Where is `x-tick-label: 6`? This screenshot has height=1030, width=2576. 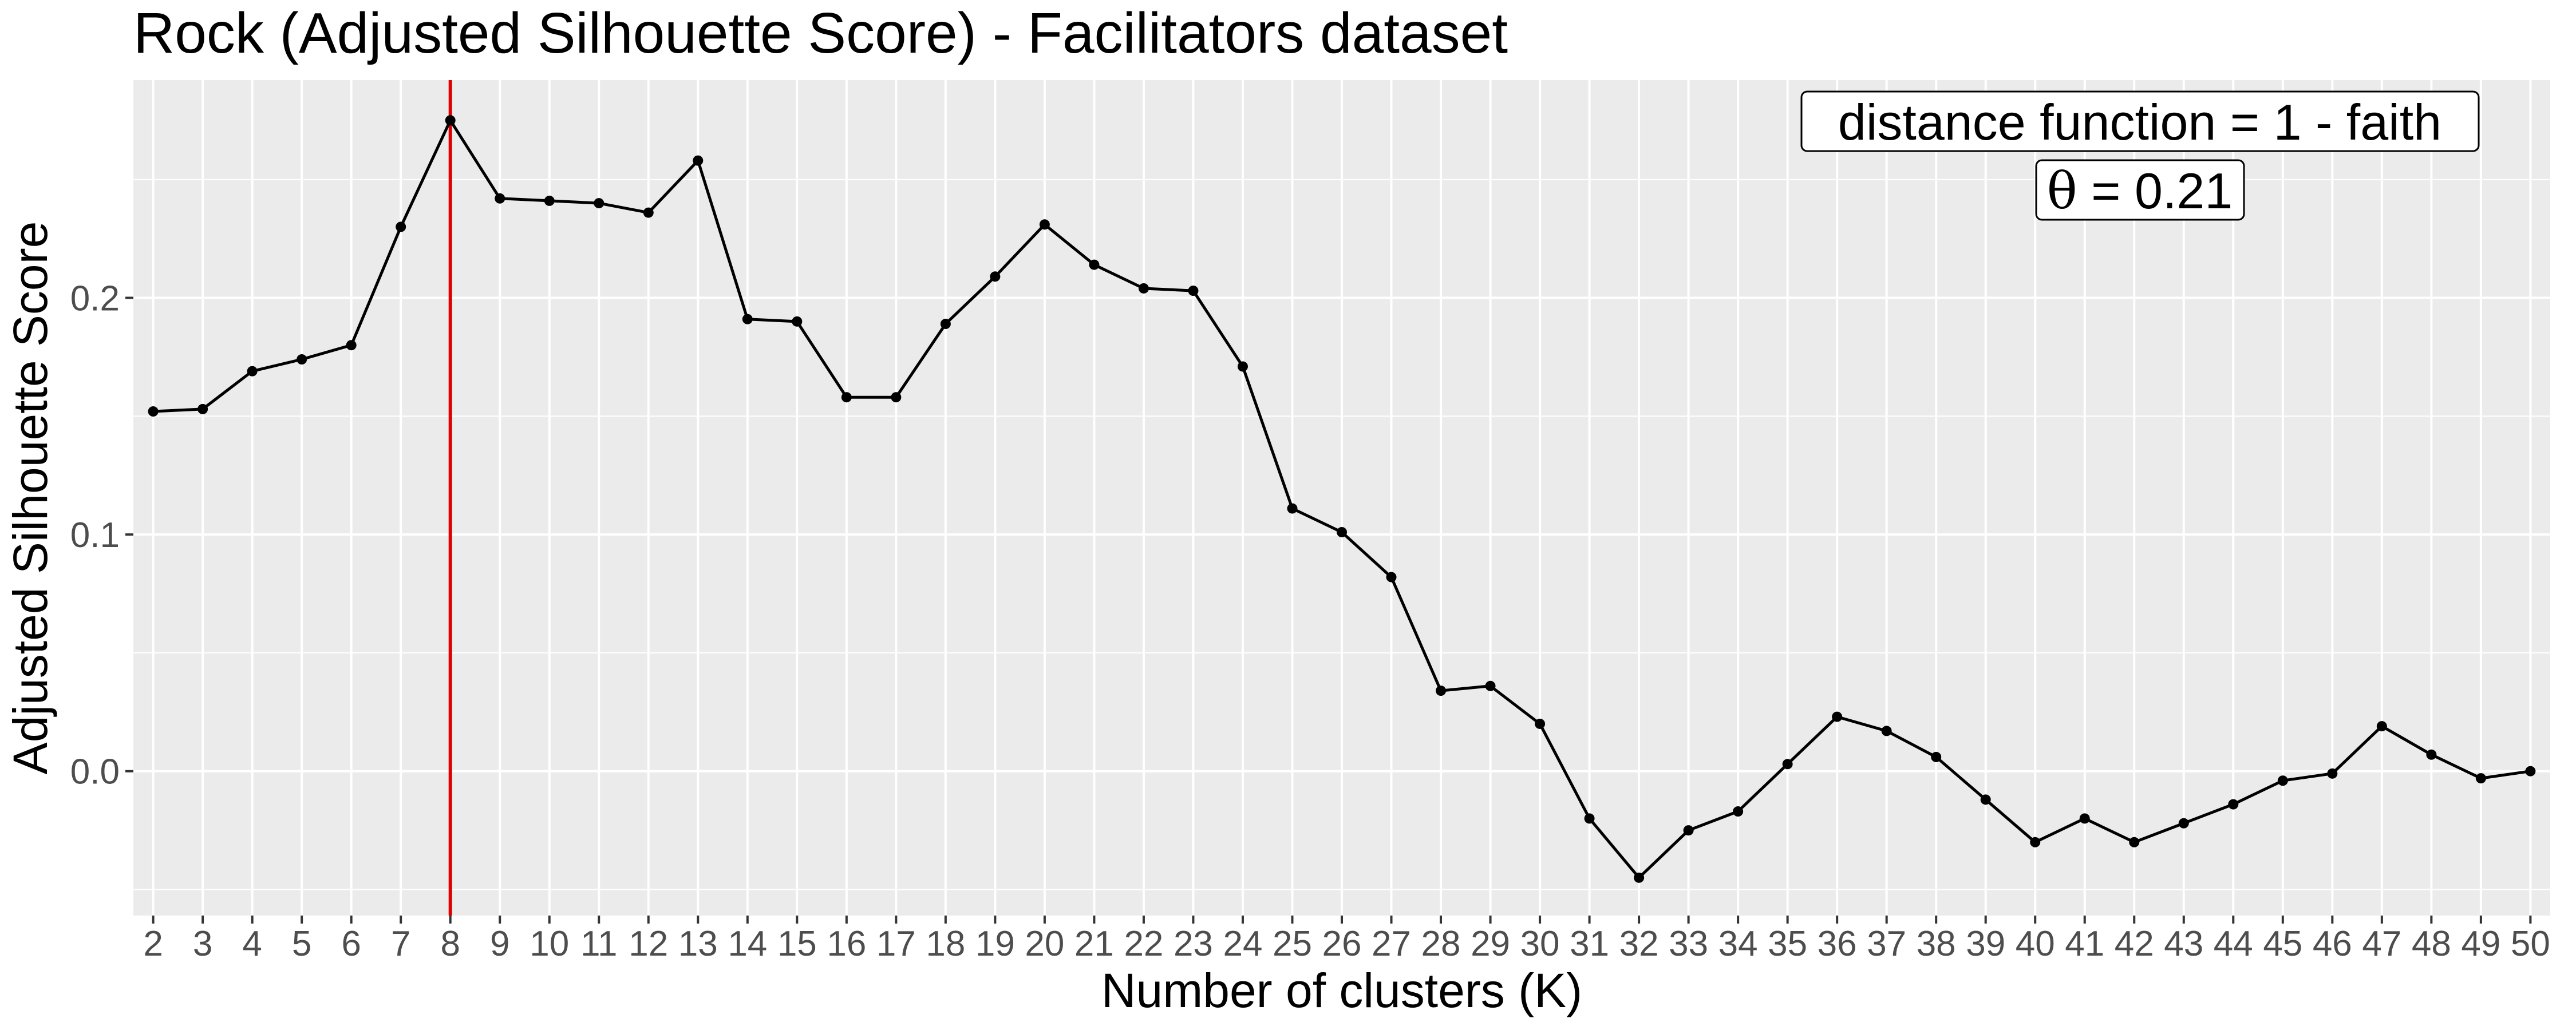
x-tick-label: 6 is located at coordinates (351, 944).